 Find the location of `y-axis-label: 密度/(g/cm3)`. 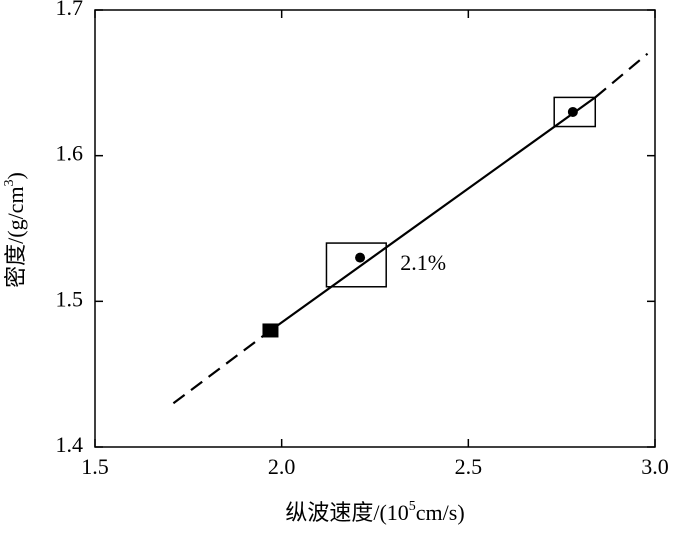

y-axis-label: 密度/(g/cm3) is located at coordinates (15, 230).